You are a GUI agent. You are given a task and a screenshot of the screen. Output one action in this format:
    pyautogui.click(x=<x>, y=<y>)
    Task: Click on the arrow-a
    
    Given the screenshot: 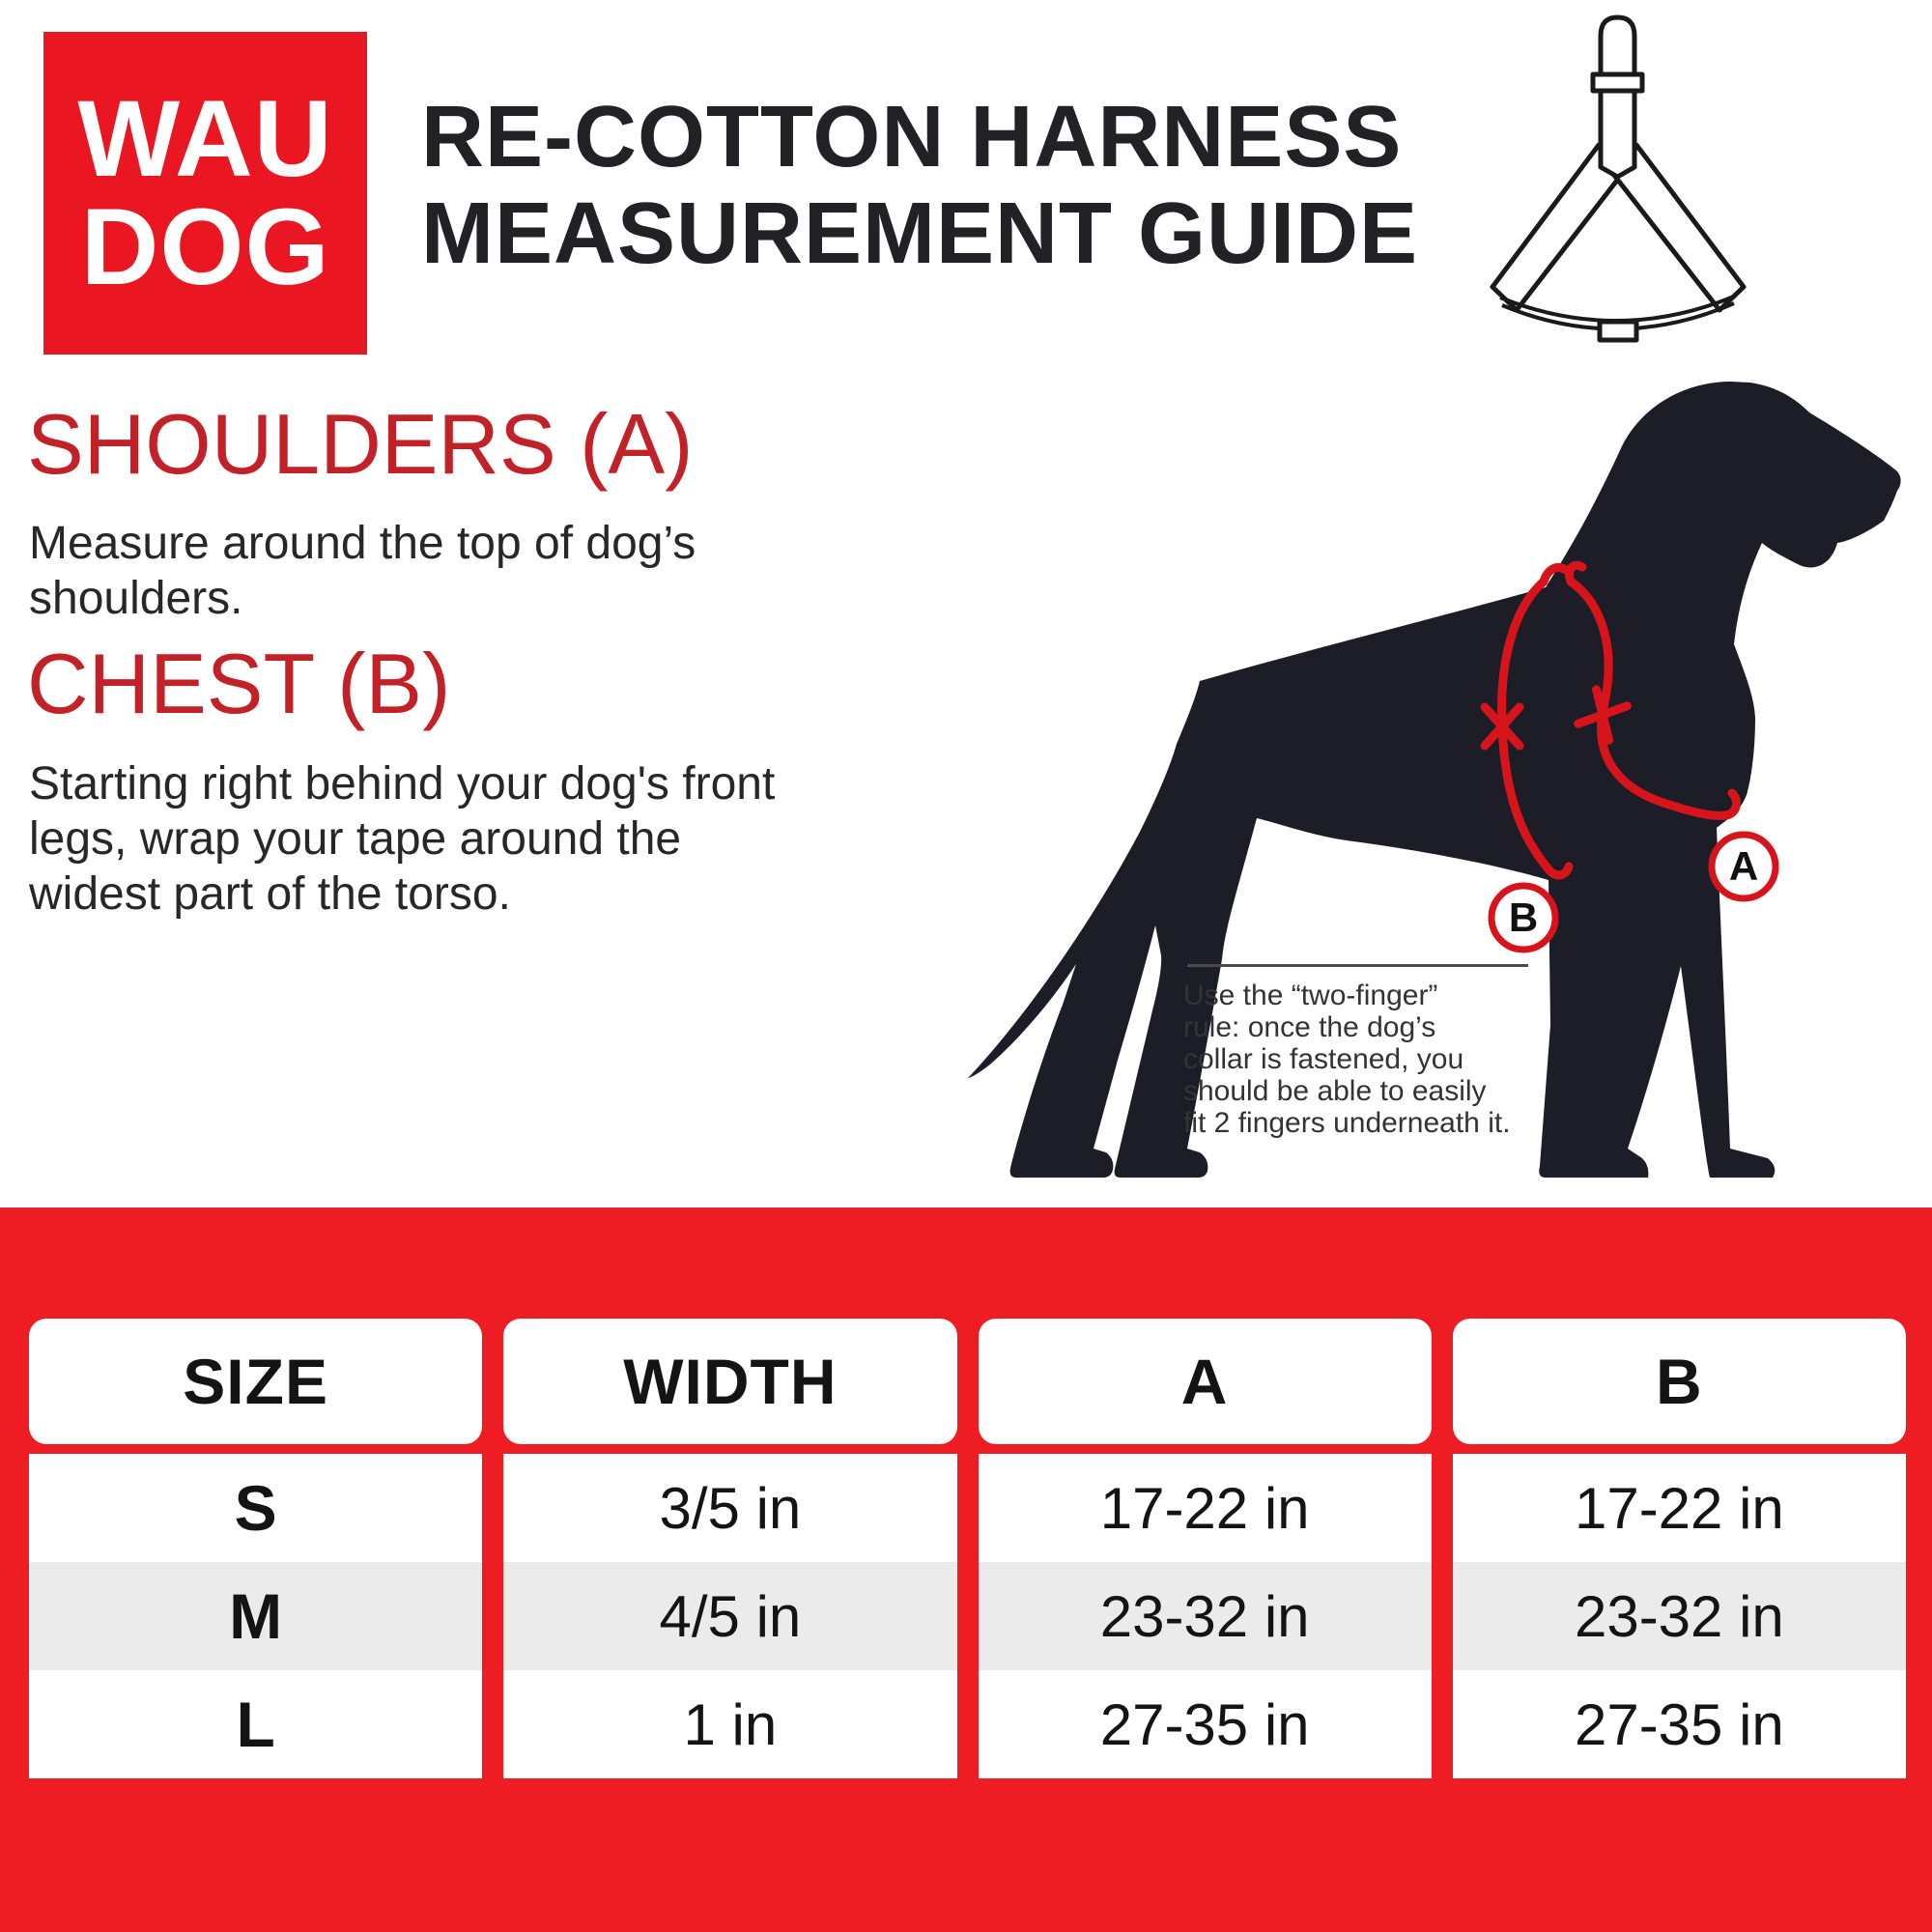 What is the action you would take?
    pyautogui.click(x=1603, y=715)
    